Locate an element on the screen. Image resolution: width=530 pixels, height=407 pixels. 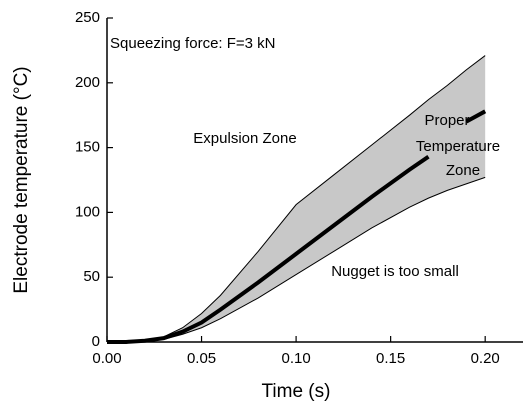
annotation: Squeezing force: F=3 kN is located at coordinates (193, 43).